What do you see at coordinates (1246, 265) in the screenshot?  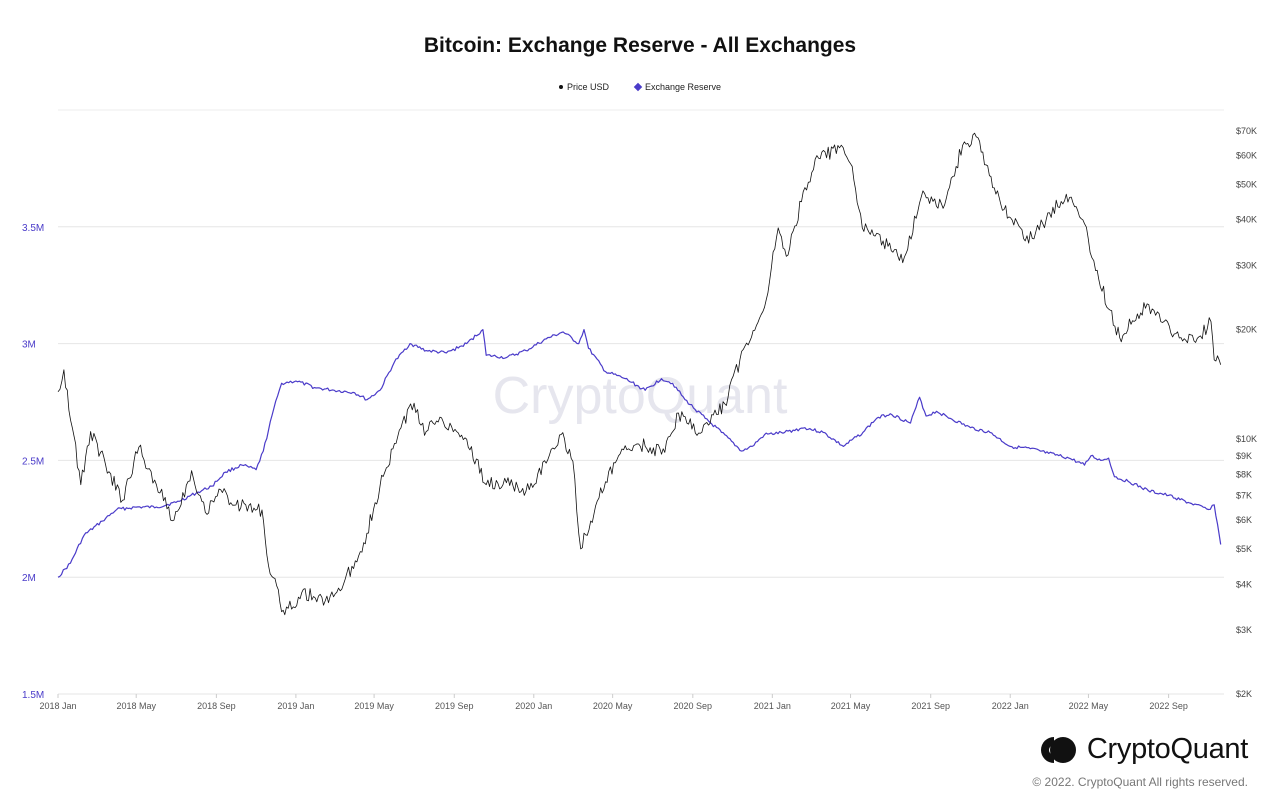 I see `right-tick-label: $30K` at bounding box center [1246, 265].